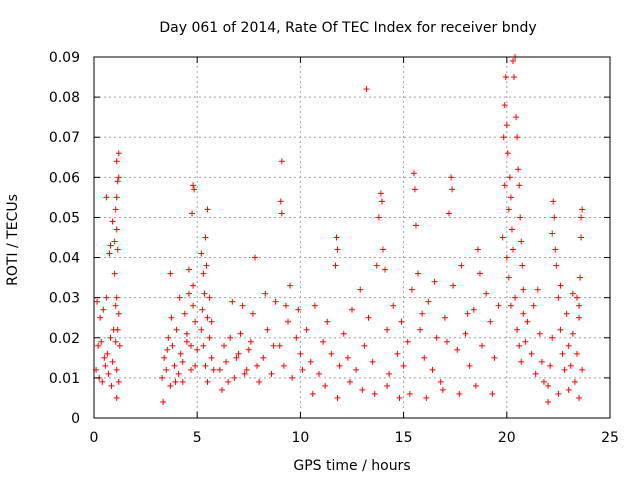 This screenshot has height=480, width=640. Describe the element at coordinates (404, 438) in the screenshot. I see `x-tick-label: 15` at that location.